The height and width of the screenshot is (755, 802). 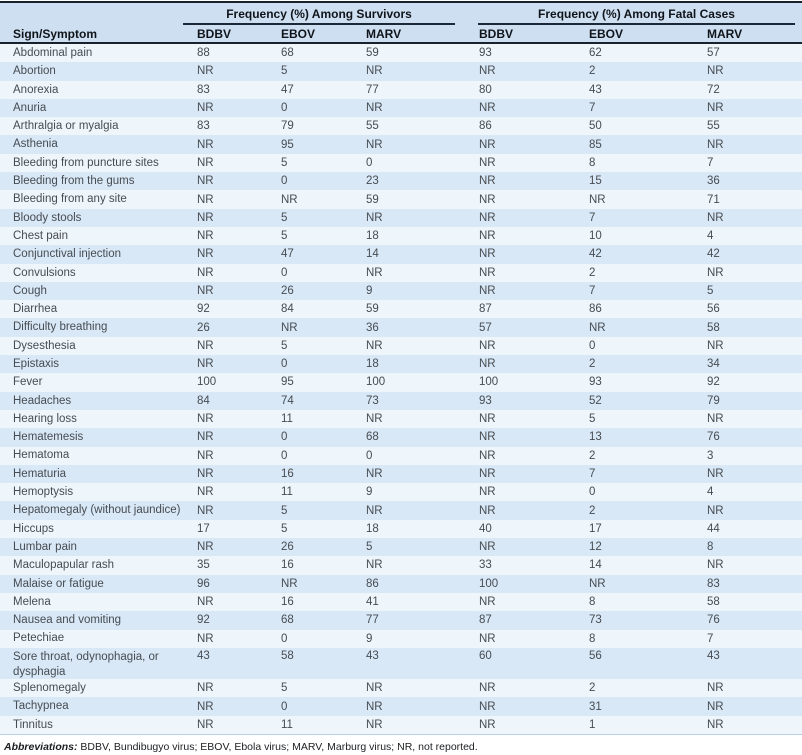 What do you see at coordinates (595, 236) in the screenshot?
I see `value-cell: 10` at bounding box center [595, 236].